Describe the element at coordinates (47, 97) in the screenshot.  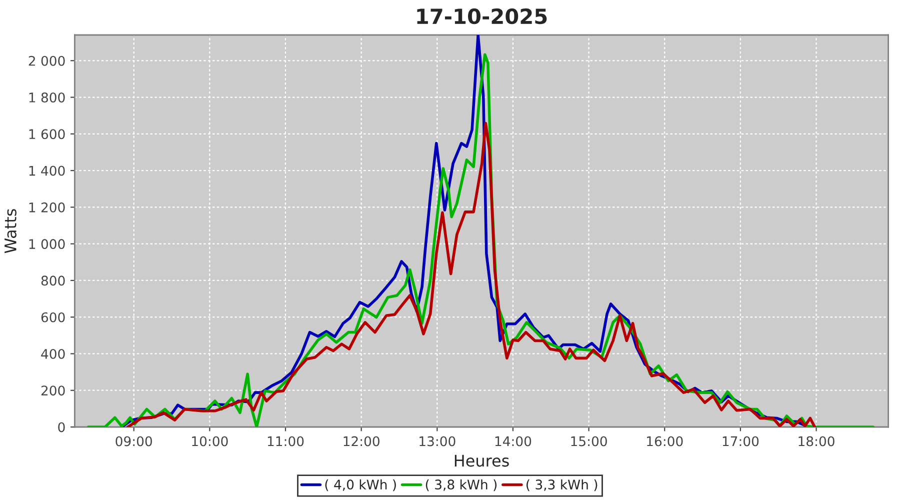
I see `y-tick-label: 1 800` at that location.